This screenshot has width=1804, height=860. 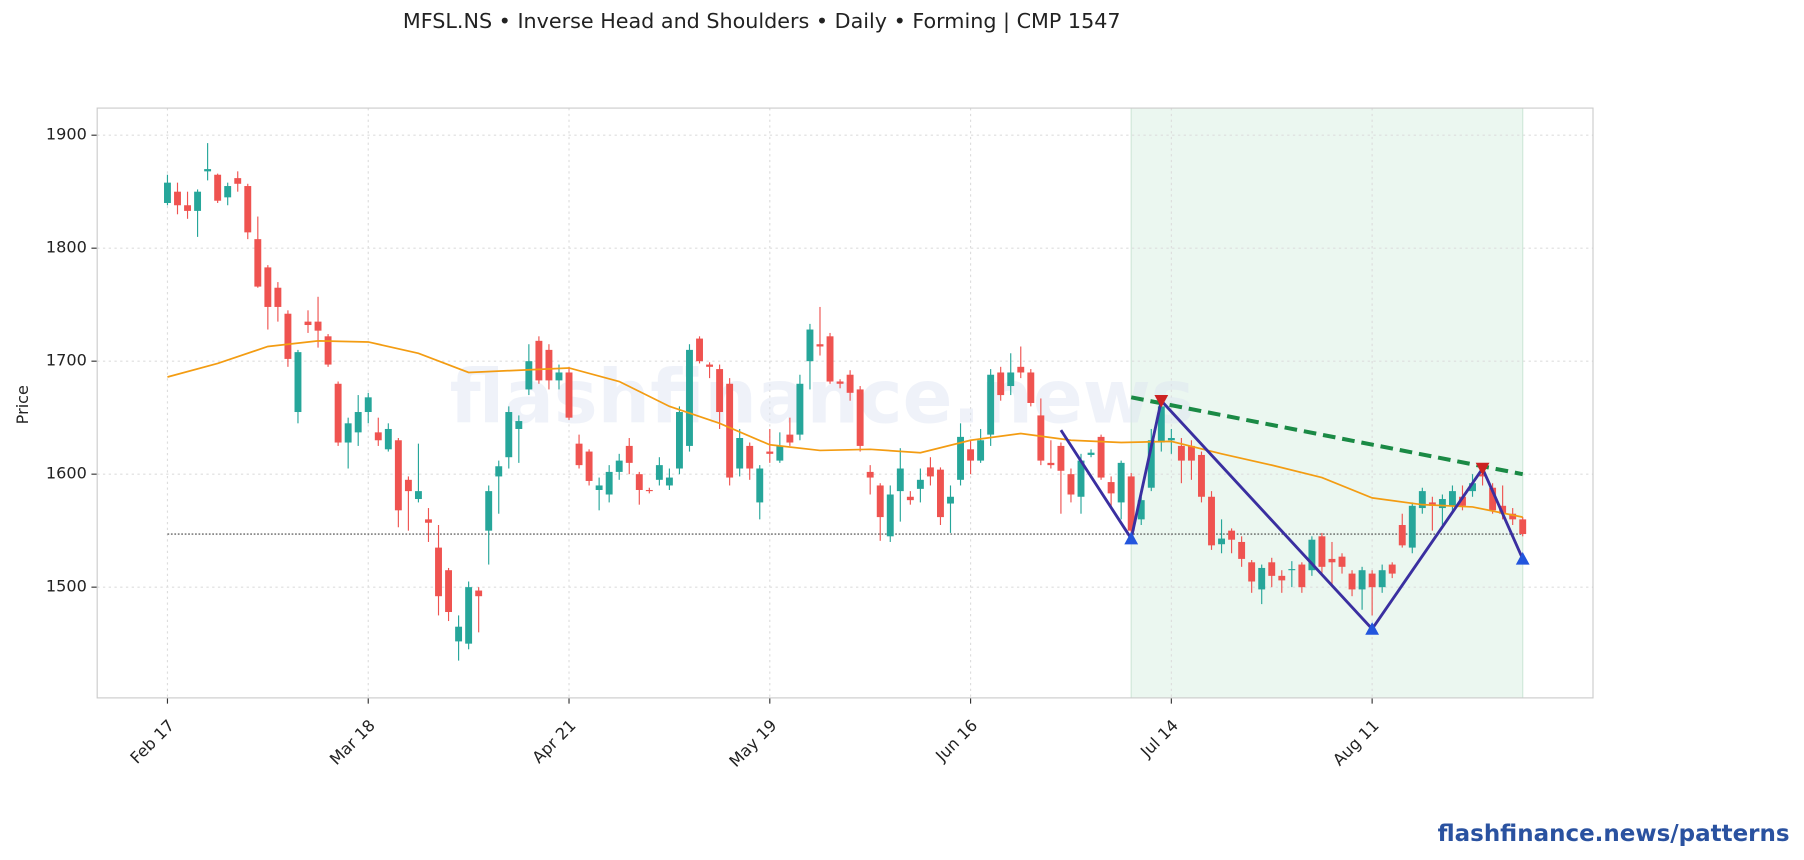 I want to click on peak-marker, so click(x=1482, y=469).